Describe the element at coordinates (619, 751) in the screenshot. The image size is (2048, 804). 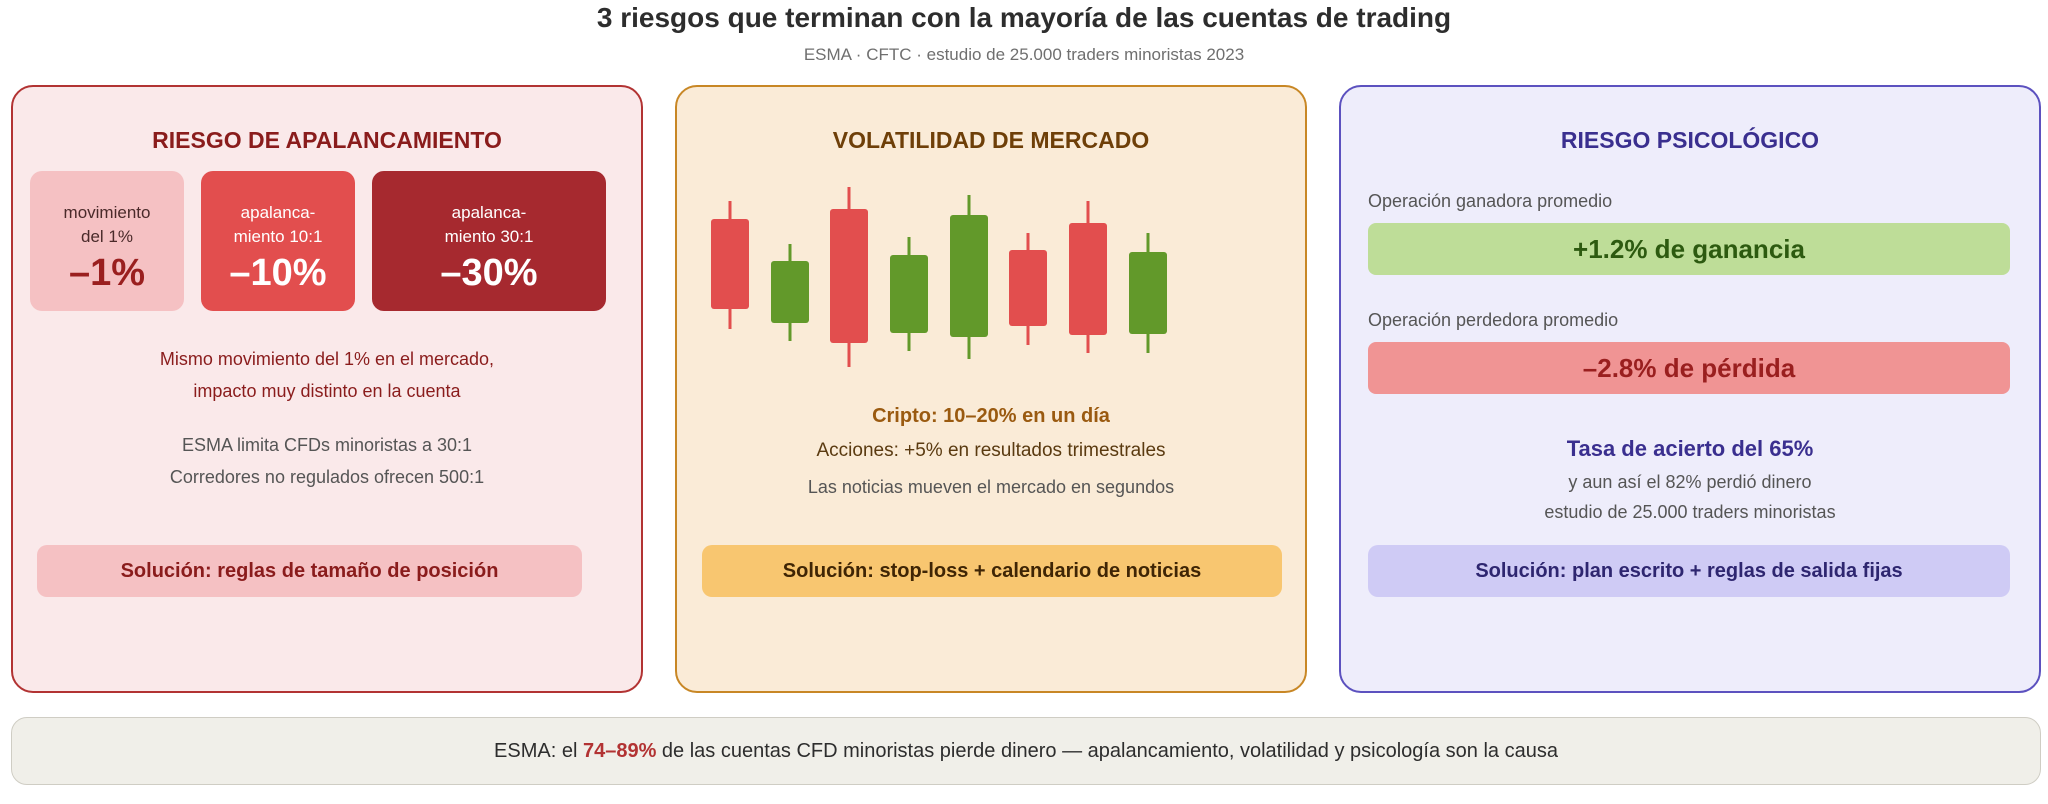
I see `footer-highlight: 74–89%` at that location.